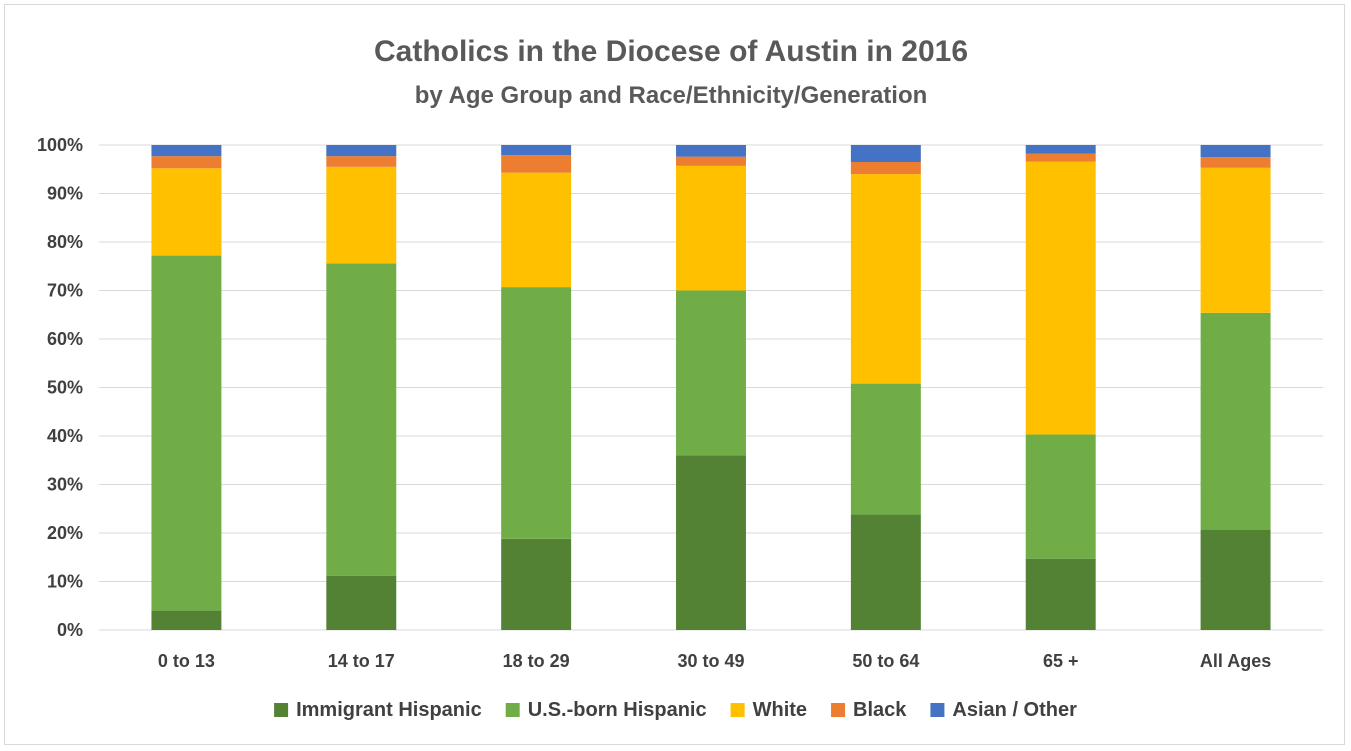 This screenshot has height=751, width=1351. I want to click on x-tick-label: 14 to 17, so click(361, 661).